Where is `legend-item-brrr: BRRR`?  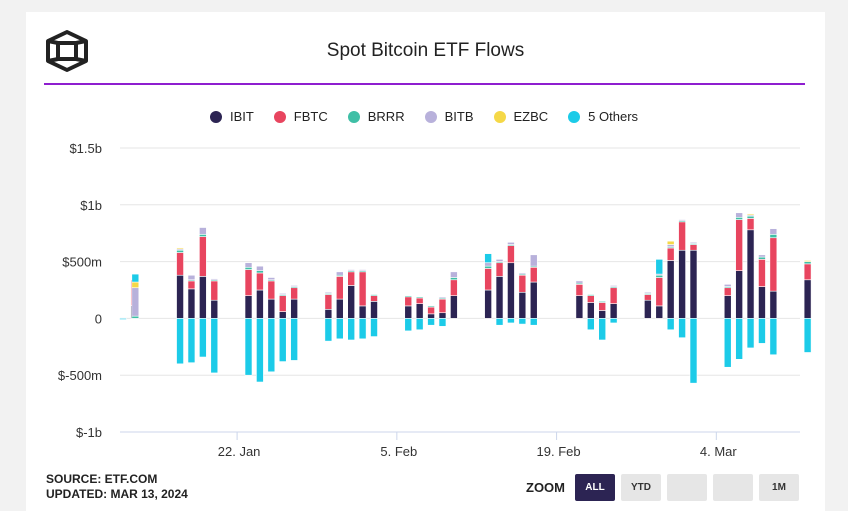
legend-item-brrr: BRRR is located at coordinates (376, 116).